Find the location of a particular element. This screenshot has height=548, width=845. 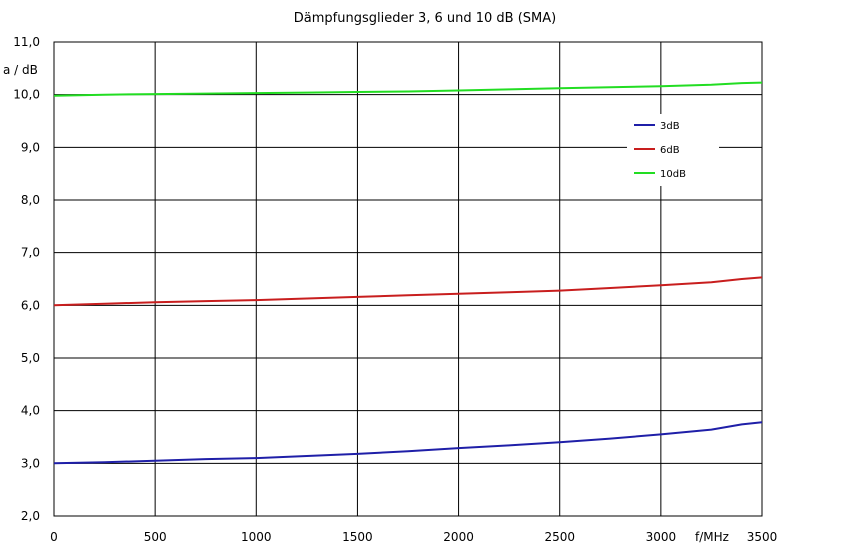

y-tick-label: 2,0 is located at coordinates (30, 516).